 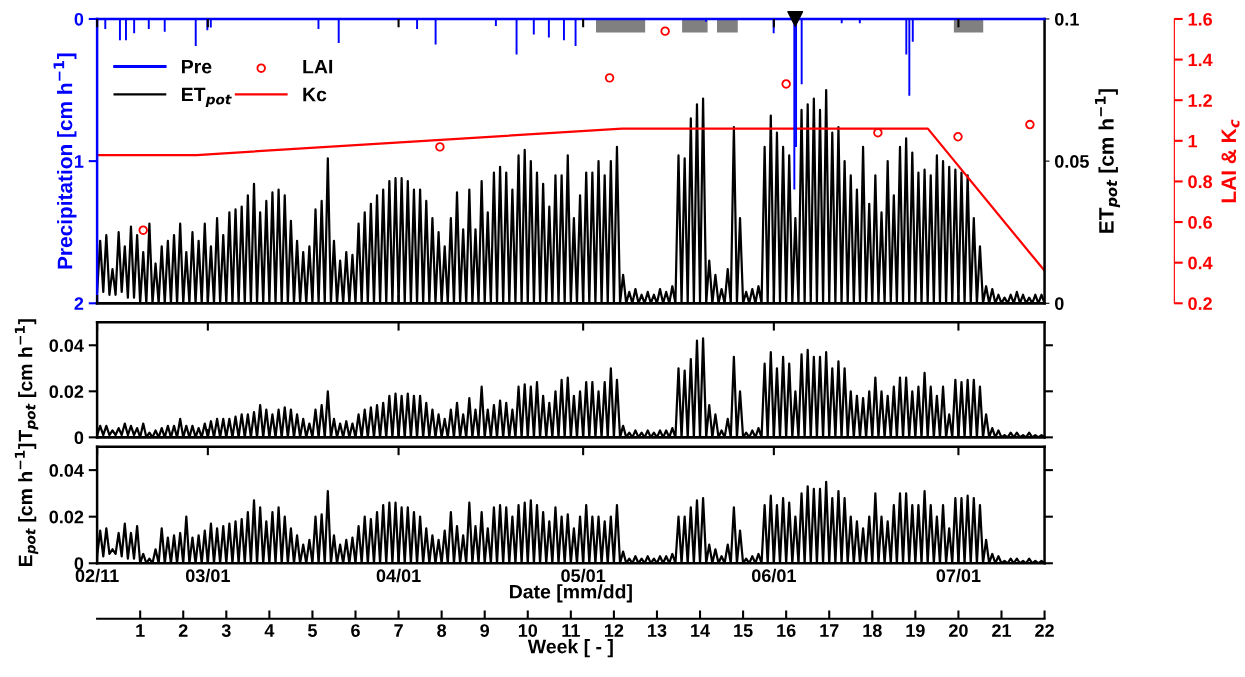 I want to click on y3-tick-label: 0.2, so click(x=1200, y=304).